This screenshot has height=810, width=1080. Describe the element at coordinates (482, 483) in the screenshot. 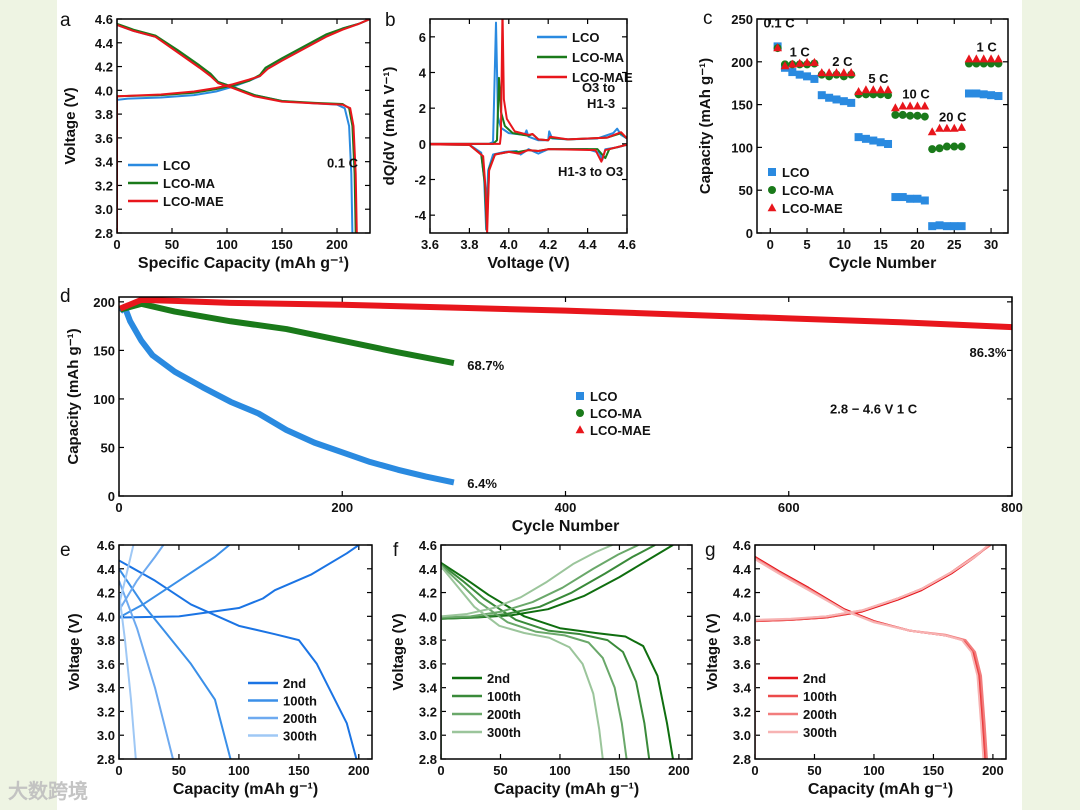

I see `annotation: 6.4%` at that location.